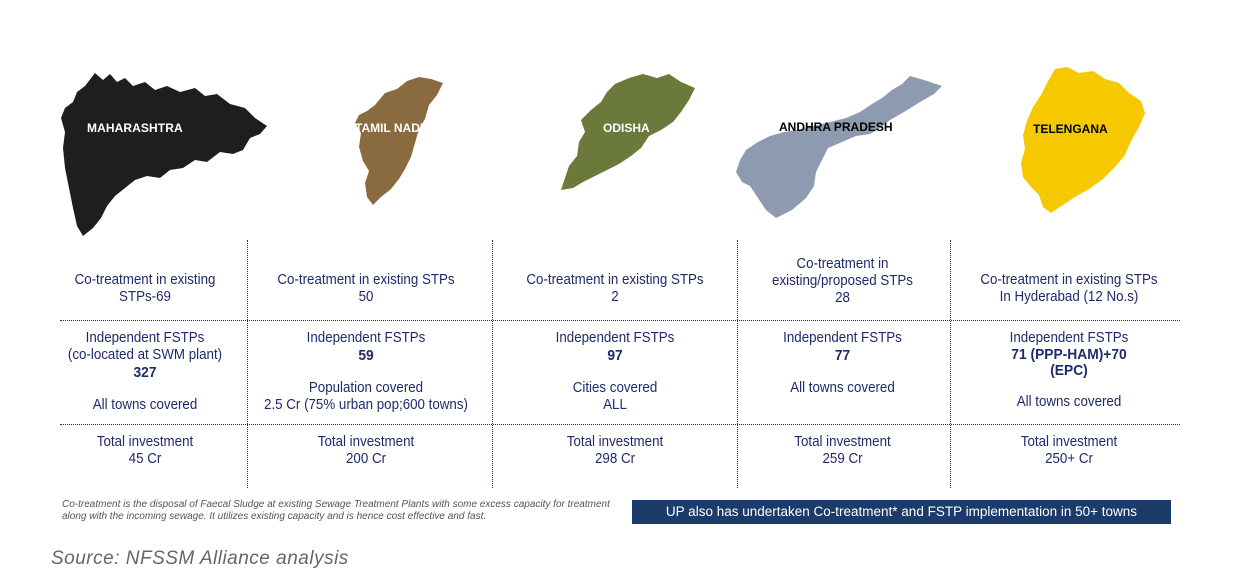 The width and height of the screenshot is (1235, 582). I want to click on state-label: ANDHRA PRADESH, so click(836, 127).